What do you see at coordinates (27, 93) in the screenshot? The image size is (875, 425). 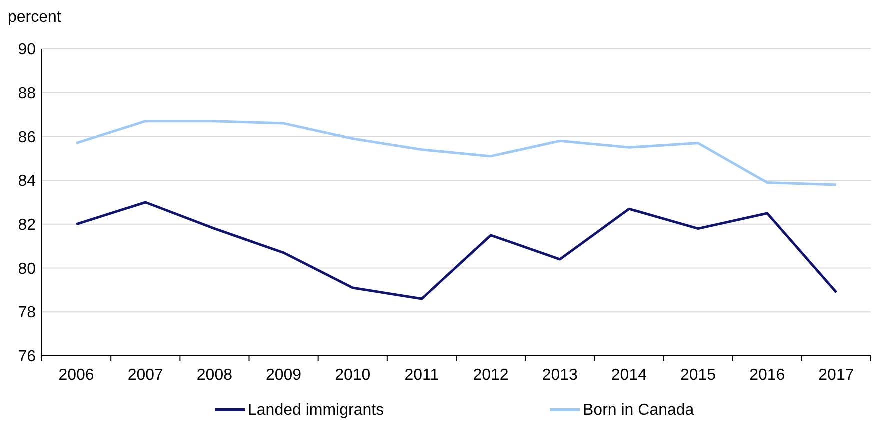 I see `y-tick-label: 88` at bounding box center [27, 93].